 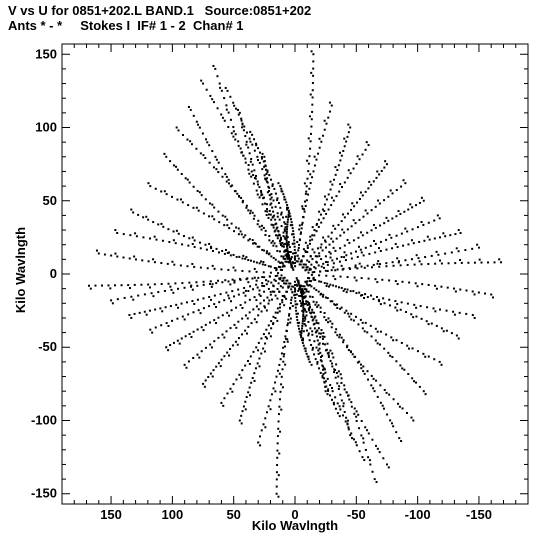 I want to click on x-tick-label: 100, so click(x=173, y=514).